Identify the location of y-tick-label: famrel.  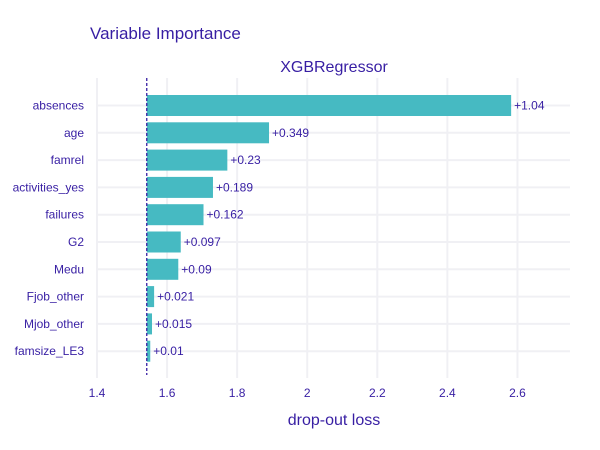
(67, 160).